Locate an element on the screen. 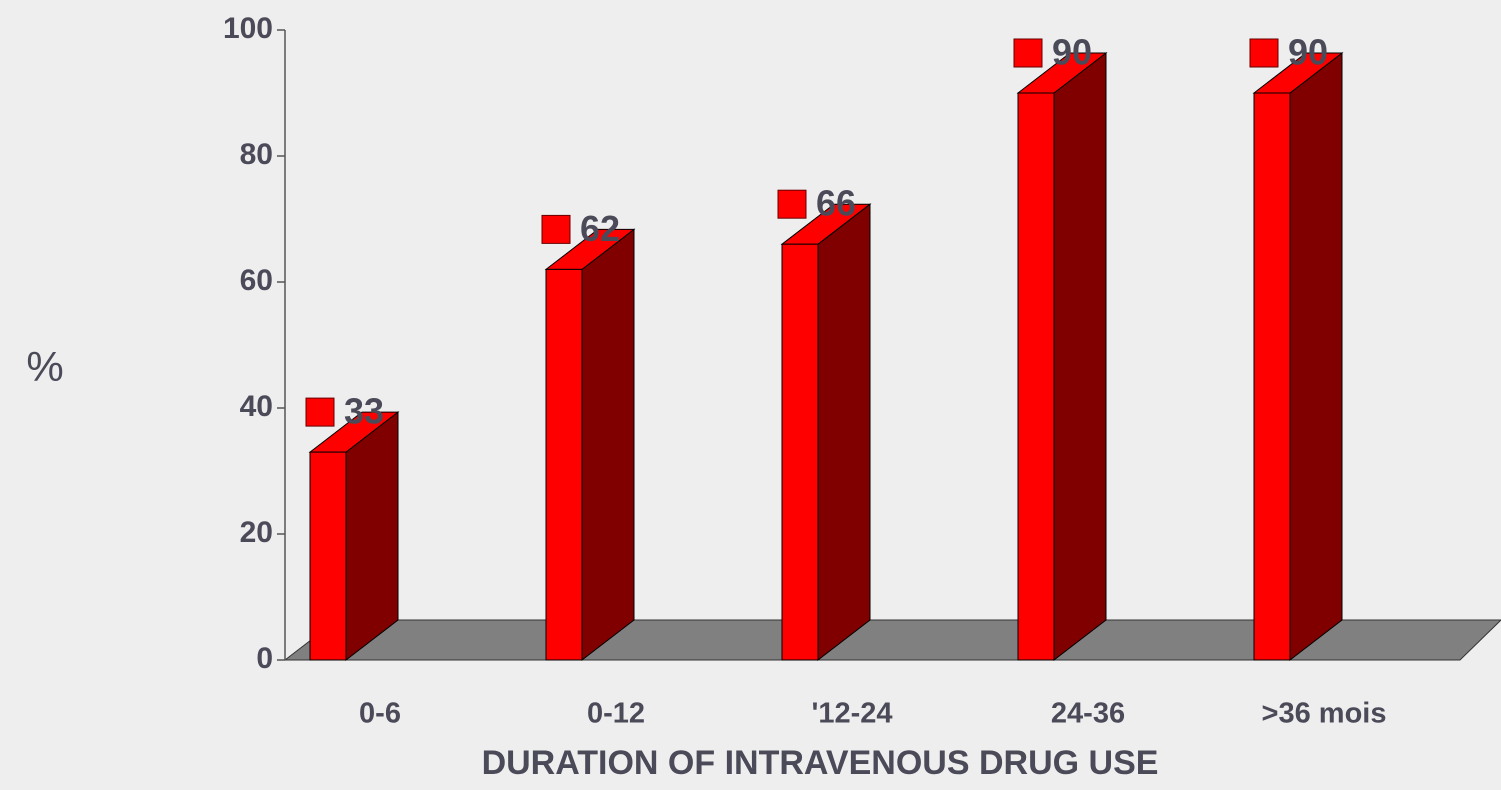 The height and width of the screenshot is (790, 1501). y-tick-label: 100 is located at coordinates (248, 28).